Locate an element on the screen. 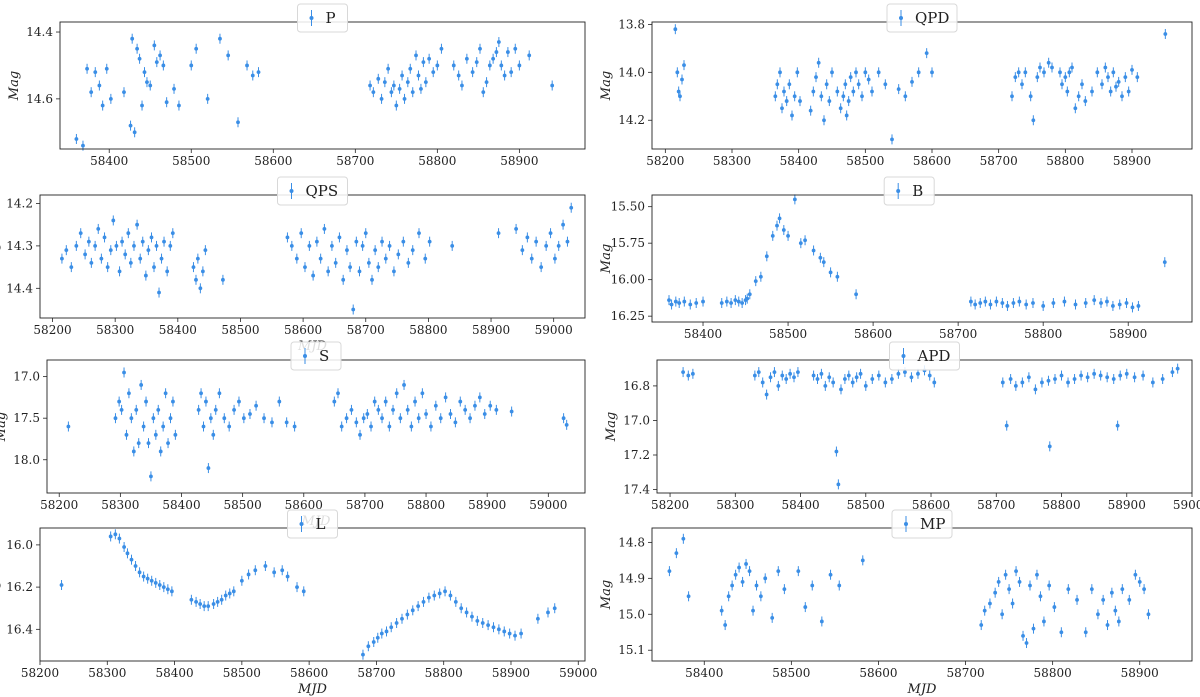 The image size is (1200, 697). y-tick-label: 16.2 is located at coordinates (19, 587).